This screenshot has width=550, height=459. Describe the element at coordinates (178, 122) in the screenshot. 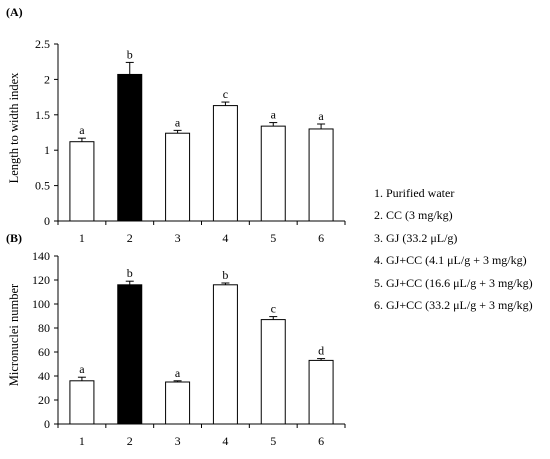

I see `panel-a-sig-label-3: a` at that location.